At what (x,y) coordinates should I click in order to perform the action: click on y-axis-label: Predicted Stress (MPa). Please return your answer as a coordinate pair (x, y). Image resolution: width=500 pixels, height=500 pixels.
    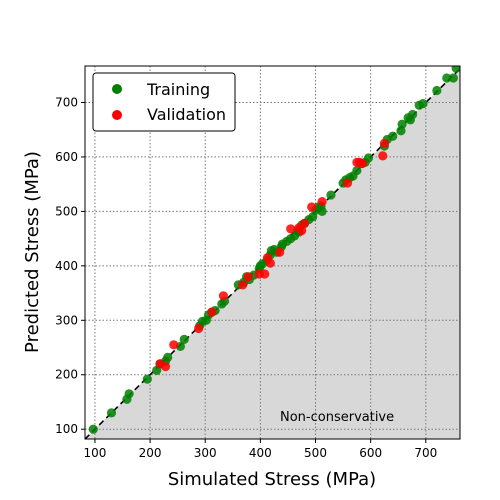
    Looking at the image, I should click on (32, 252).